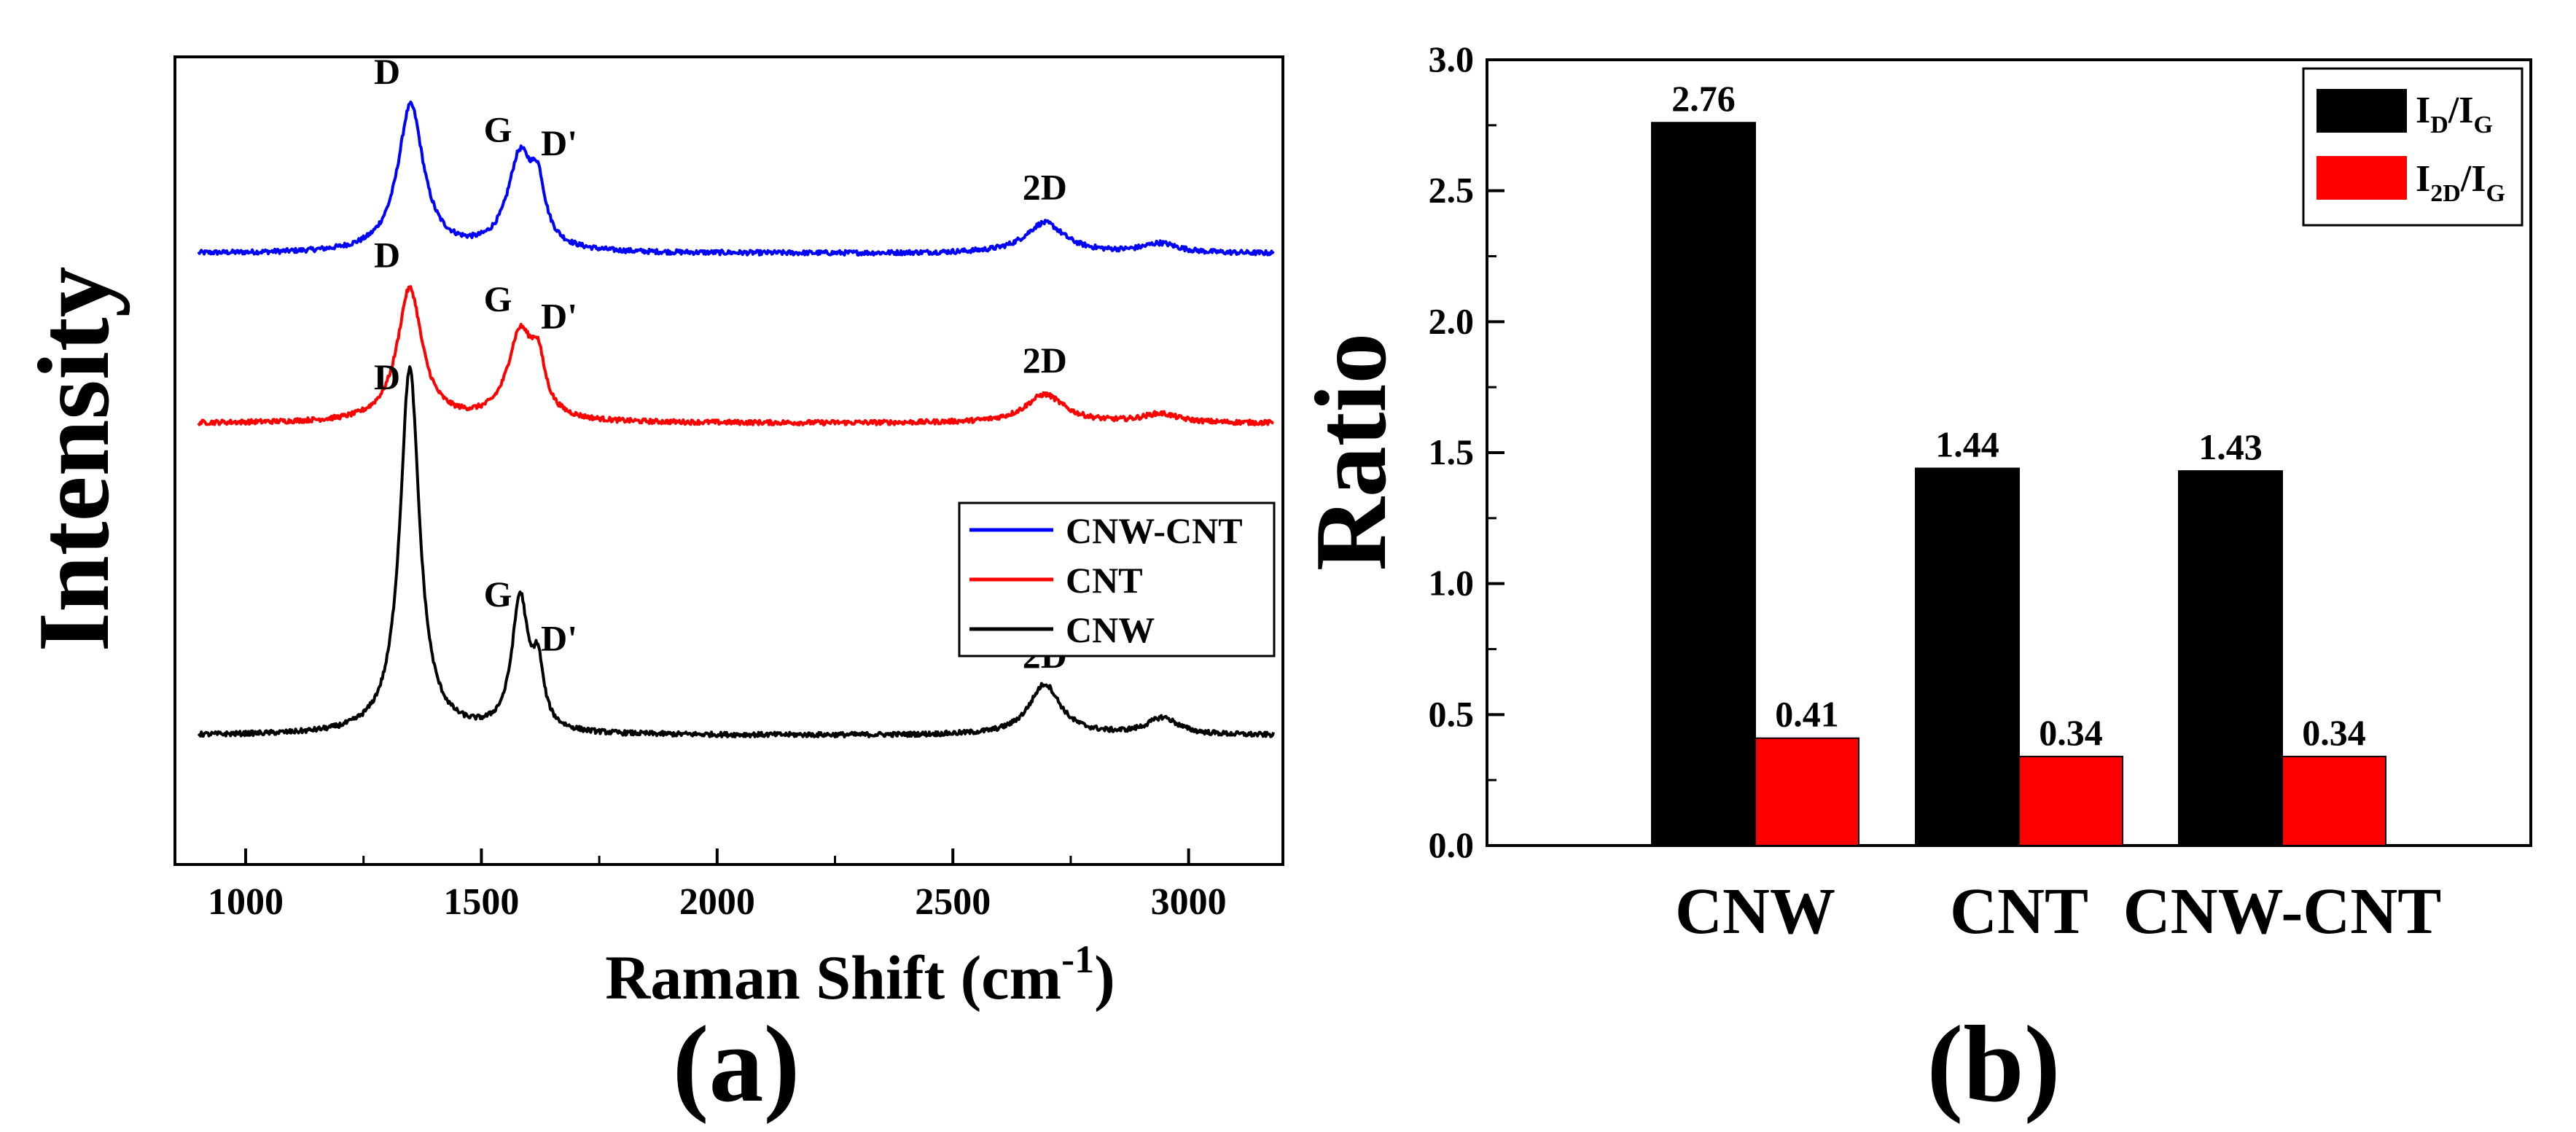 Image resolution: width=2576 pixels, height=1132 pixels. Describe the element at coordinates (736, 551) in the screenshot. I see `series-line-cnw` at that location.